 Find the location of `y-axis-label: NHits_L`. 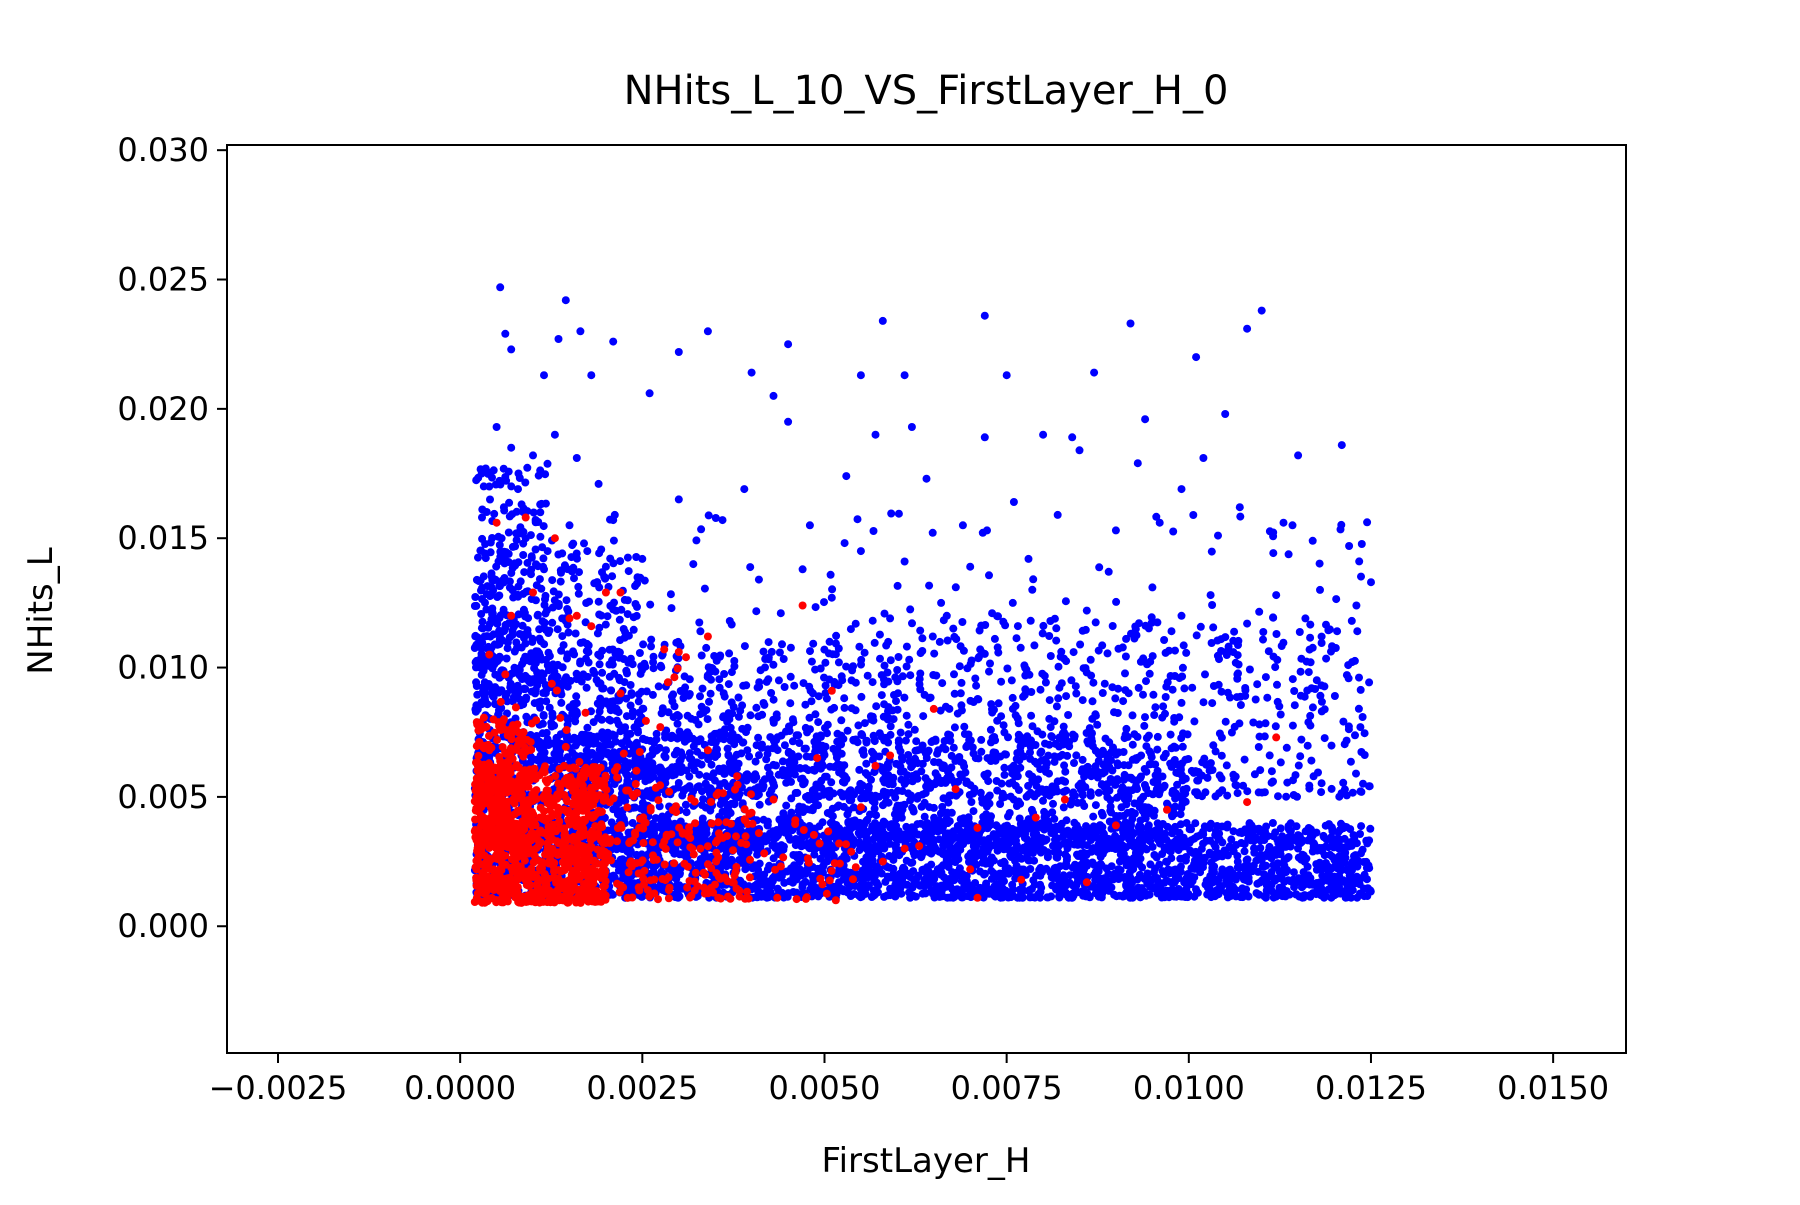

y-axis-label: NHits_L is located at coordinates (41, 610).